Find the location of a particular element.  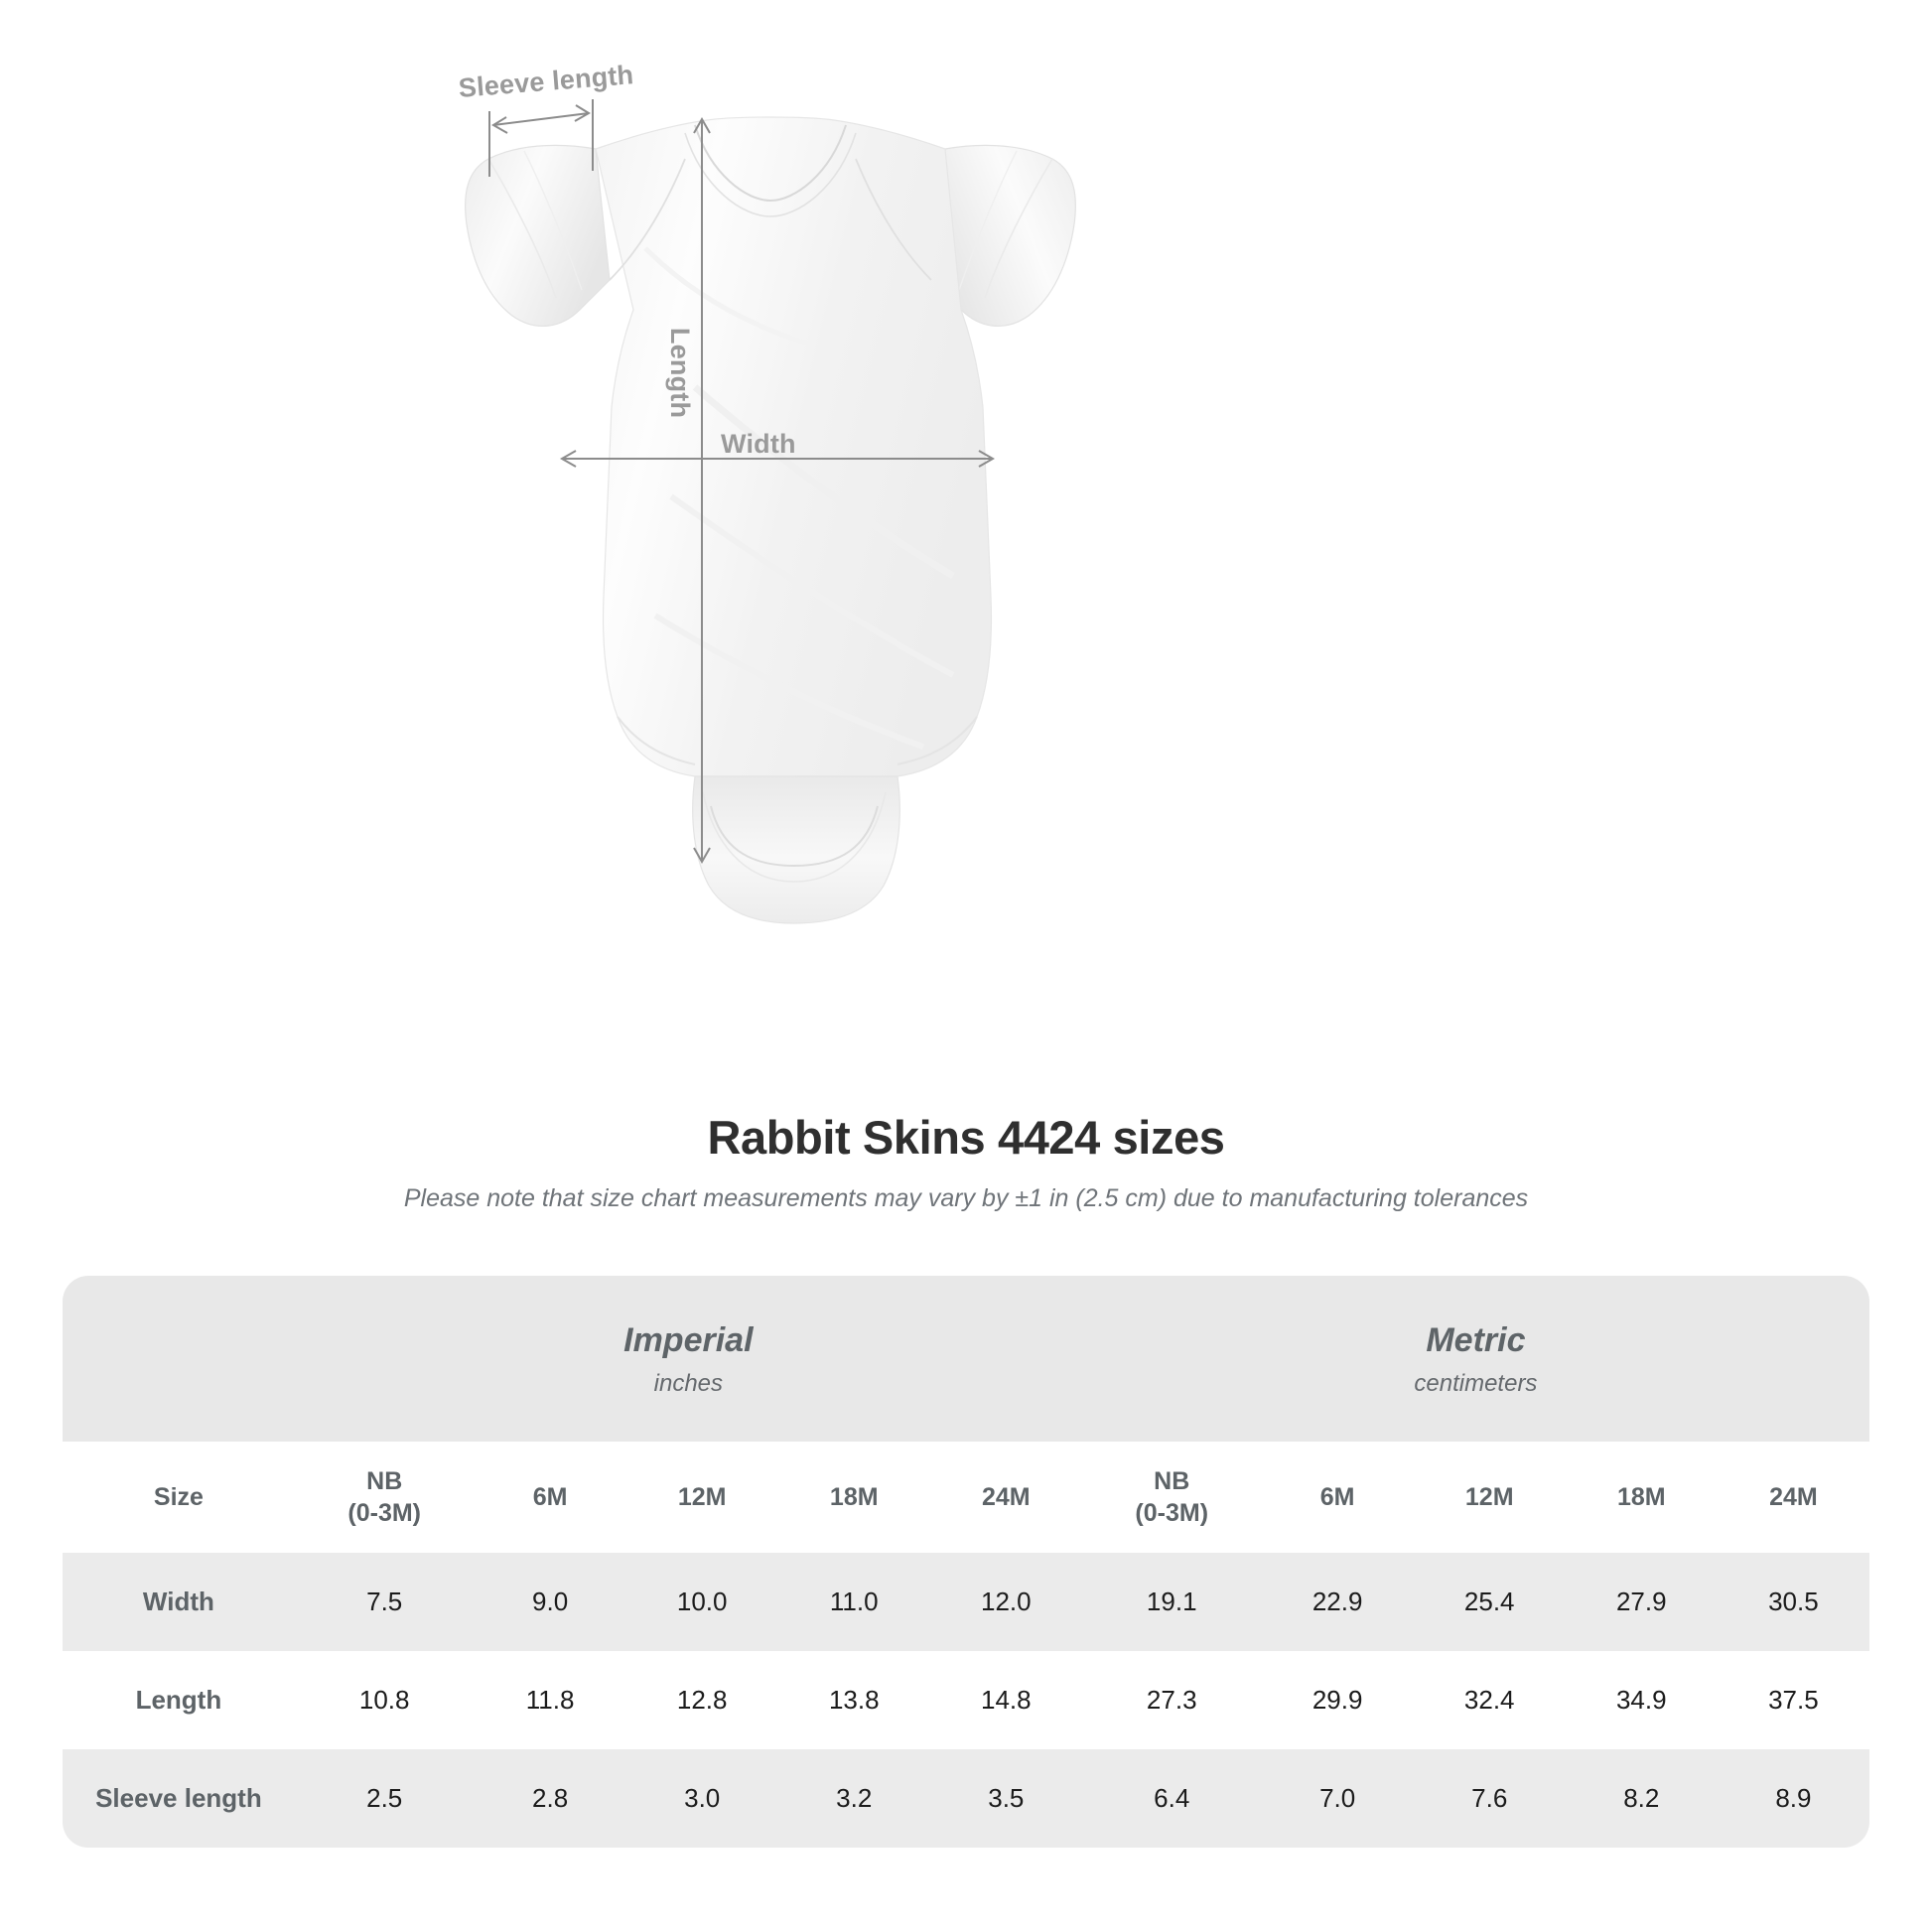

row-label-sleeve-length: Sleeve length is located at coordinates (179, 1799).